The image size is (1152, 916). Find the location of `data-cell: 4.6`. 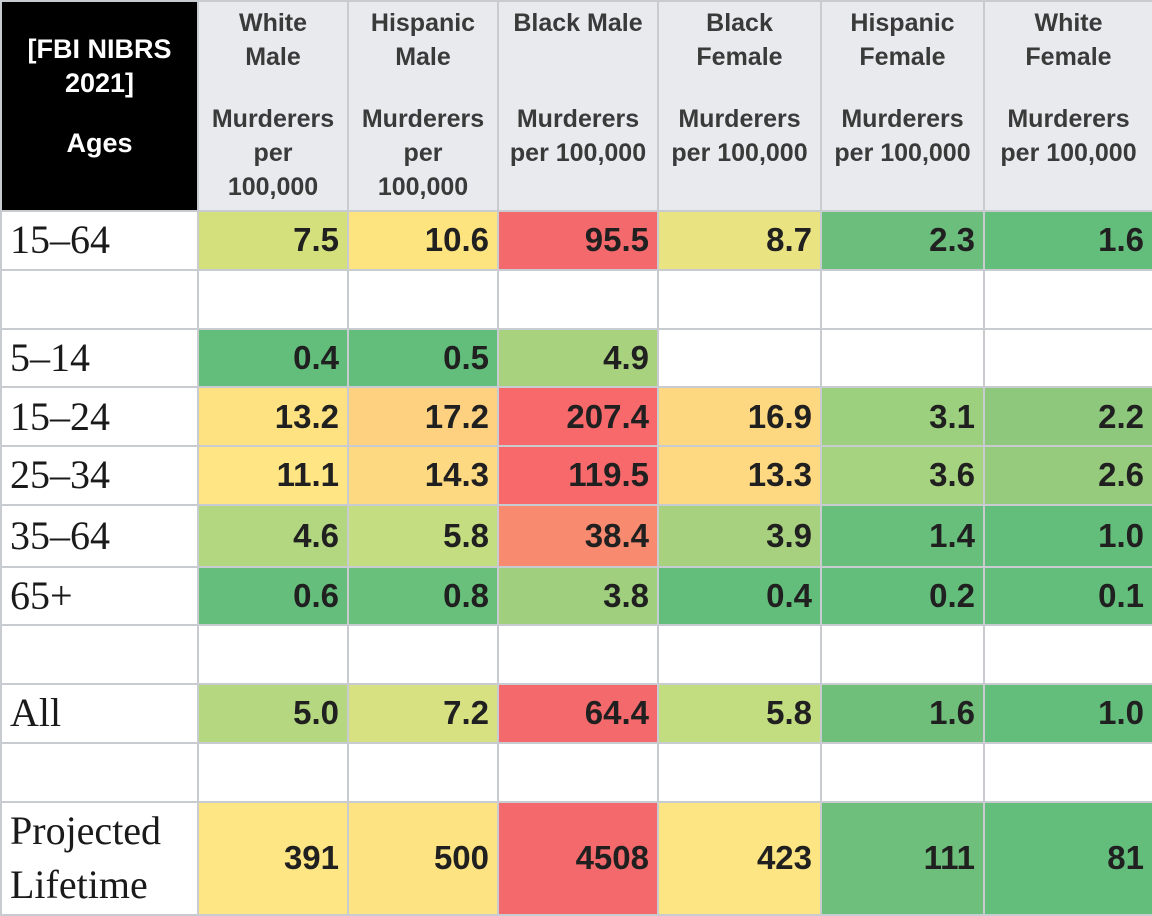

data-cell: 4.6 is located at coordinates (273, 535).